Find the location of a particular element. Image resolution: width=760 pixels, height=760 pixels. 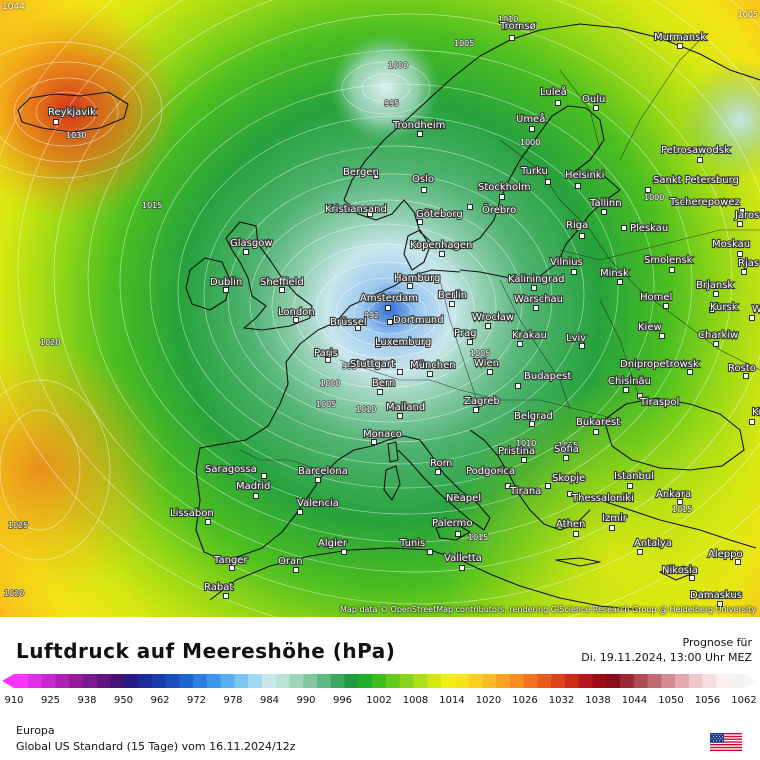

city-label: Tromsø is located at coordinates (517, 26).